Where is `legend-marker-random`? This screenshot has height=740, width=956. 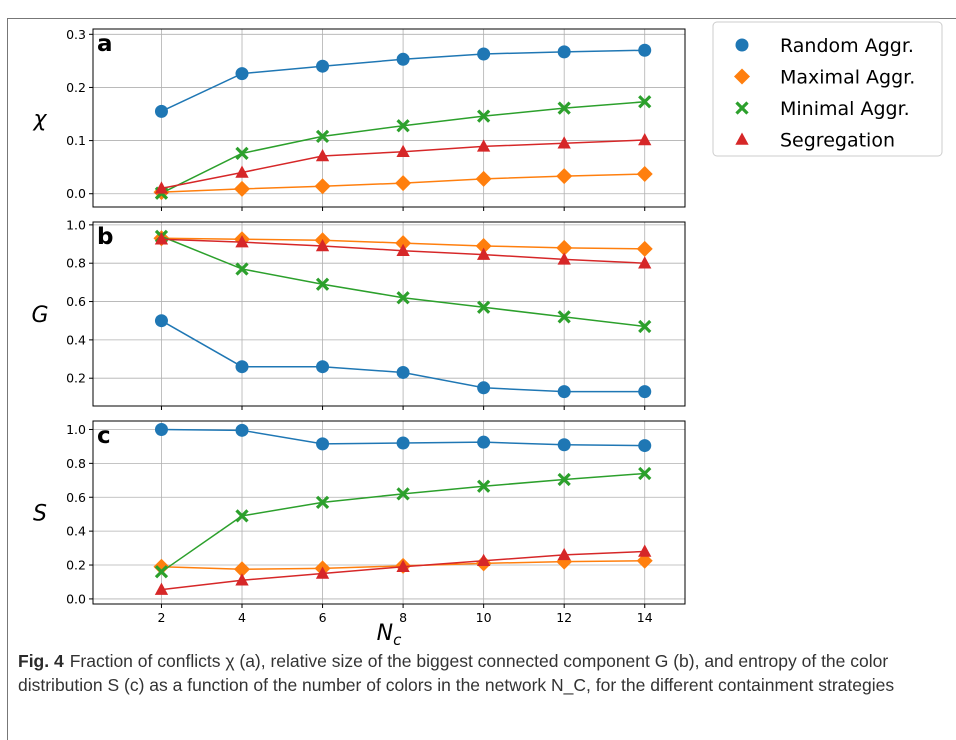
legend-marker-random is located at coordinates (742, 45).